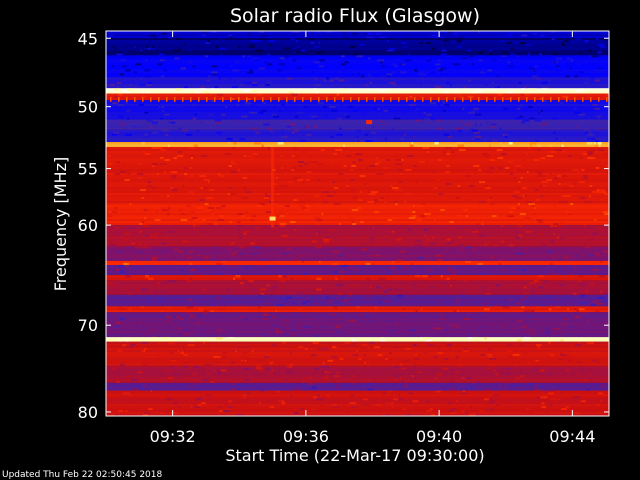 The image size is (640, 480). Describe the element at coordinates (273, 187) in the screenshot. I see `burst-streak` at that location.